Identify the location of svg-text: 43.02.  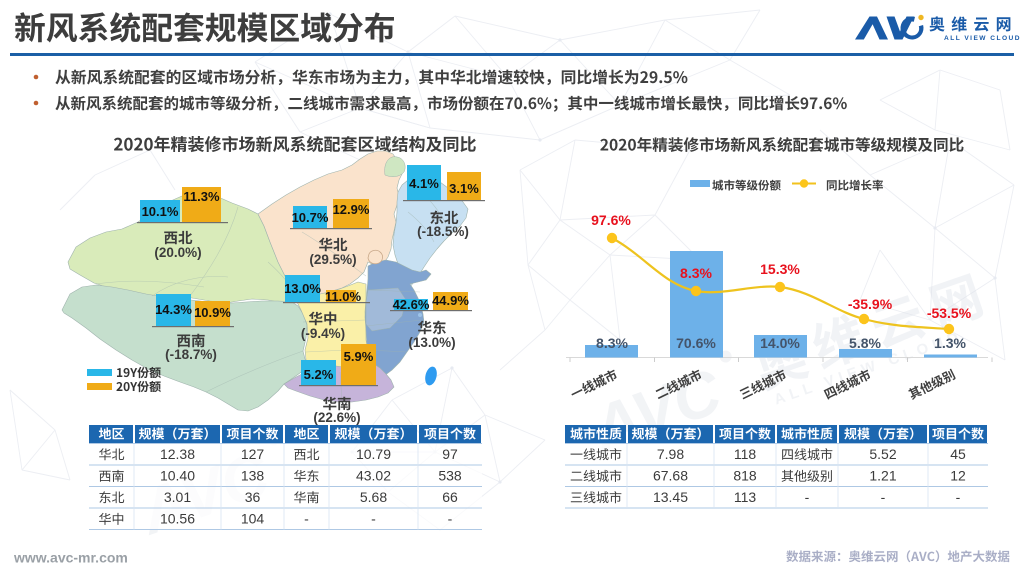
(373, 475).